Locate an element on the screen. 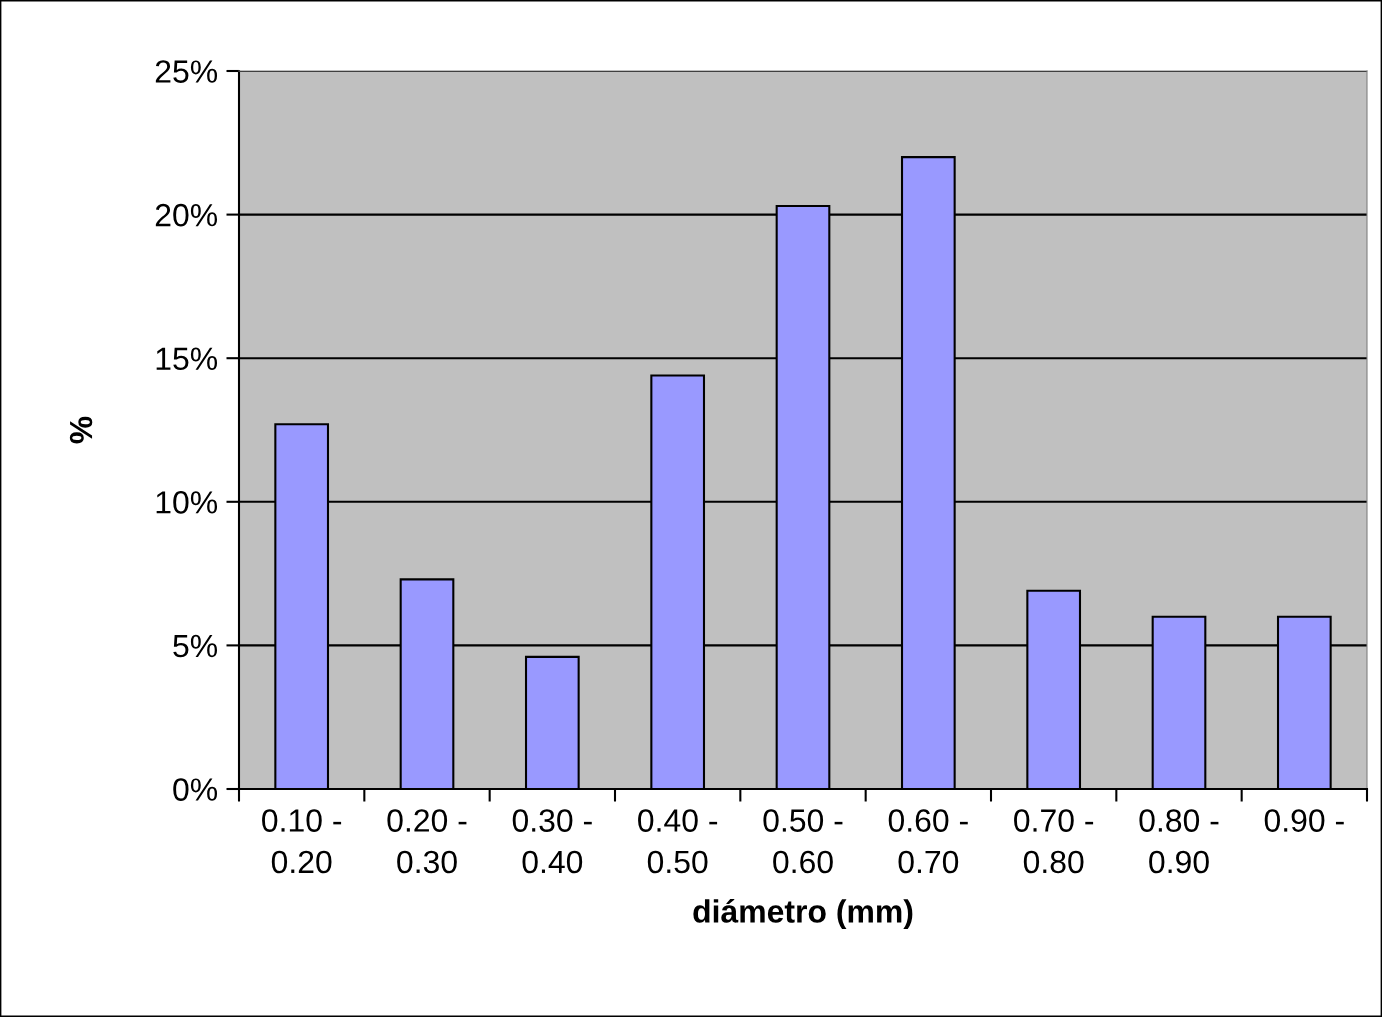 Image resolution: width=1382 pixels, height=1017 pixels. x-tick-label: 0.80 - 0.90 is located at coordinates (1179, 841).